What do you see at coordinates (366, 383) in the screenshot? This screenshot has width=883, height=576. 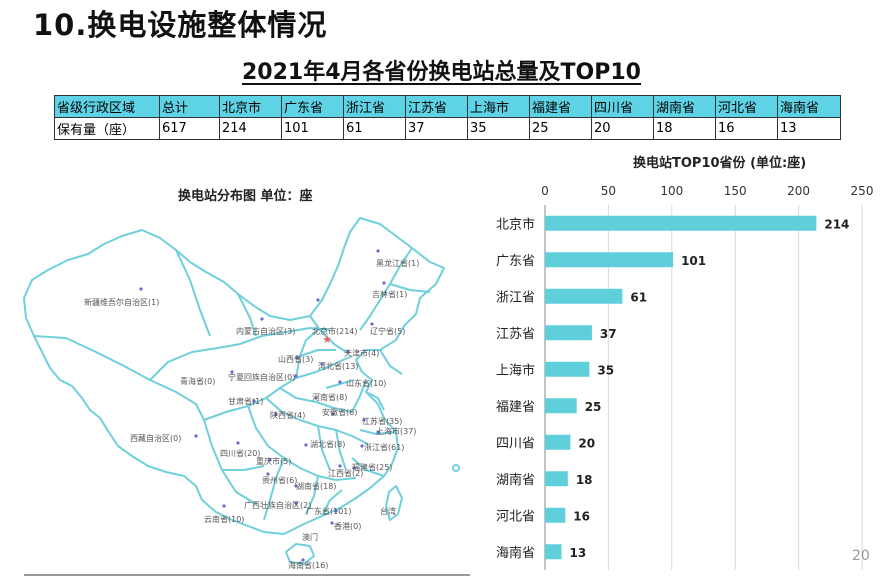 I see `map-label: 山东省(10)` at bounding box center [366, 383].